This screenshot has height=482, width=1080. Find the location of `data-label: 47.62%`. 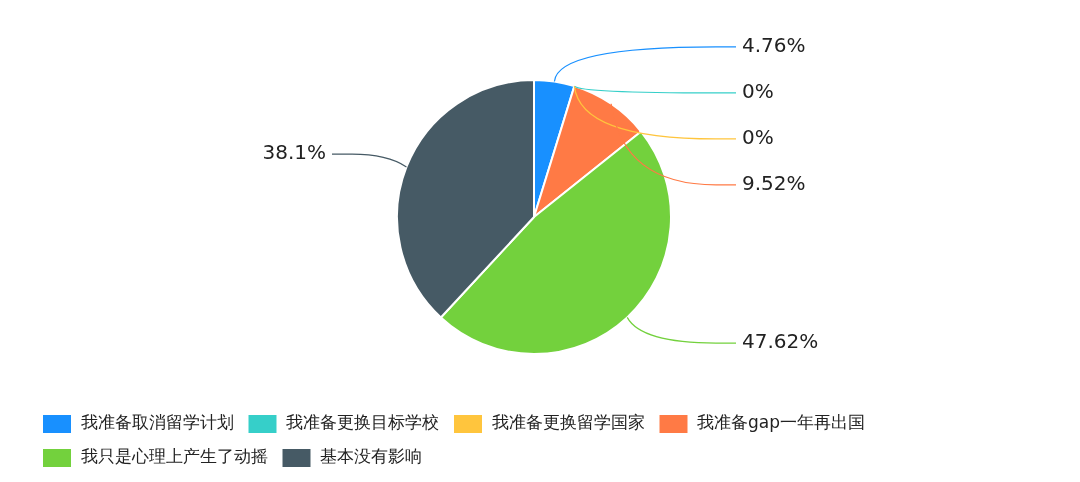

data-label: 47.62% is located at coordinates (780, 341).